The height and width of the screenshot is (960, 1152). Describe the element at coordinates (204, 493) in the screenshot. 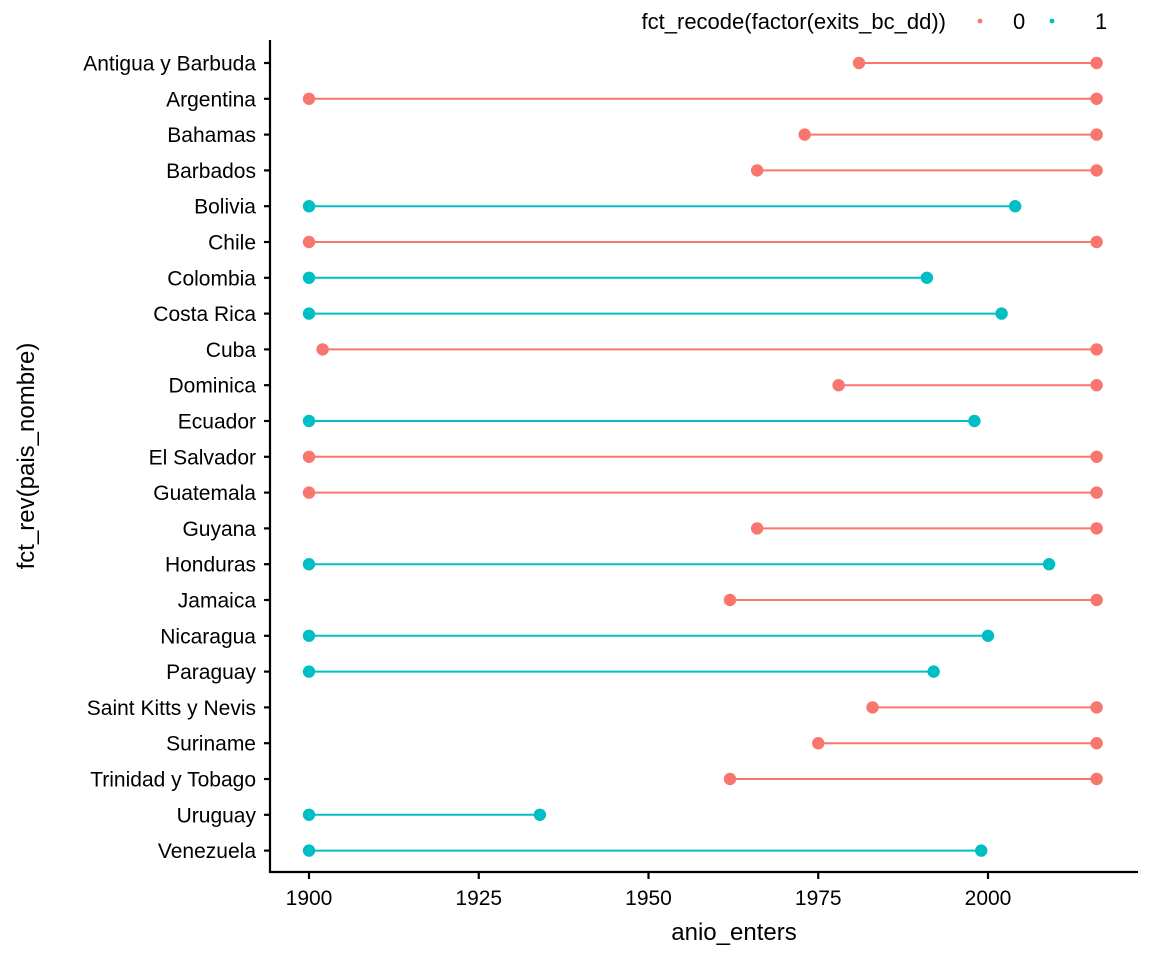

I see `y-tick-label: Guatemala` at that location.